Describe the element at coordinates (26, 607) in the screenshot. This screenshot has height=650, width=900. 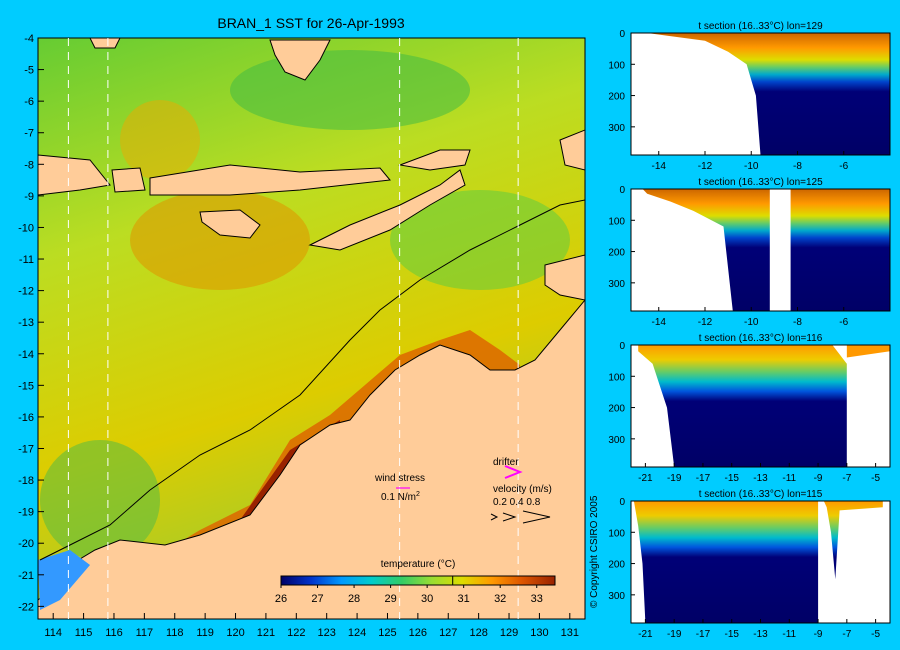
I see `y-tick-label: -22` at that location.